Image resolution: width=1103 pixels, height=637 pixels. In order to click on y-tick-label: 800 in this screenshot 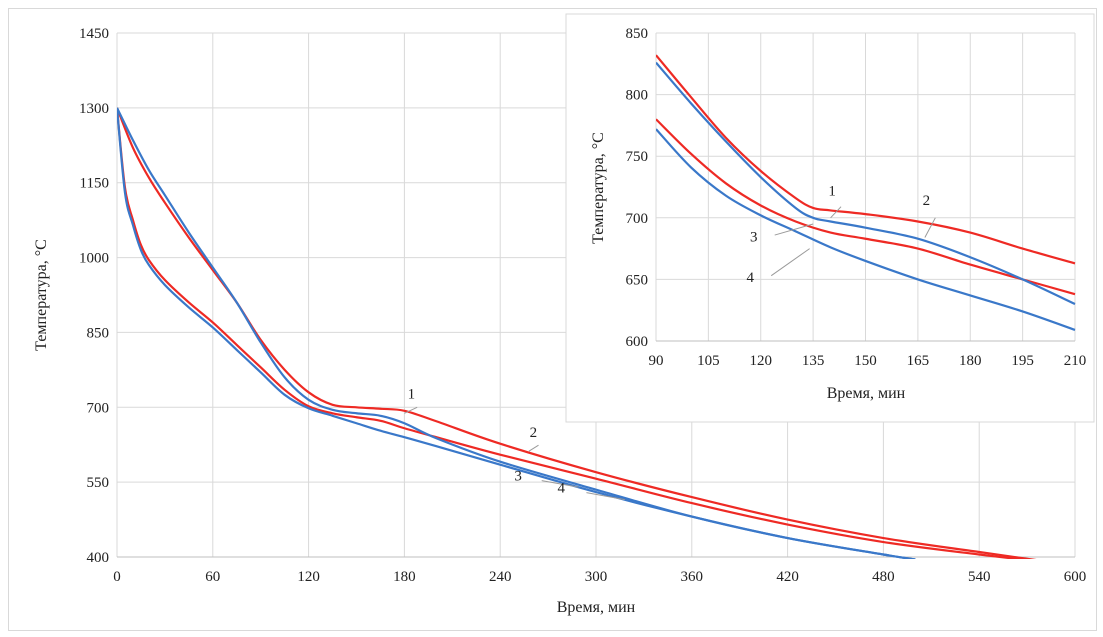, I will do `click(637, 96)`.